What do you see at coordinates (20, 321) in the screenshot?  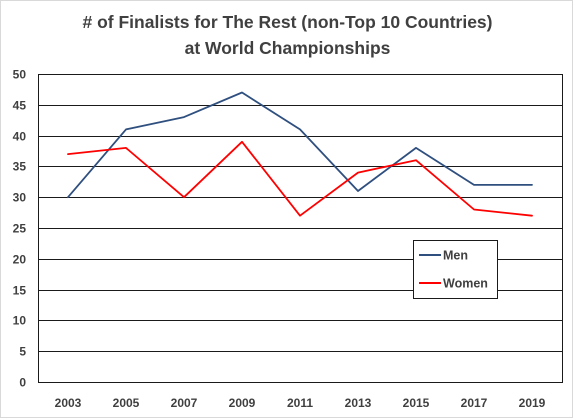 I see `y-tick-label: 10` at bounding box center [20, 321].